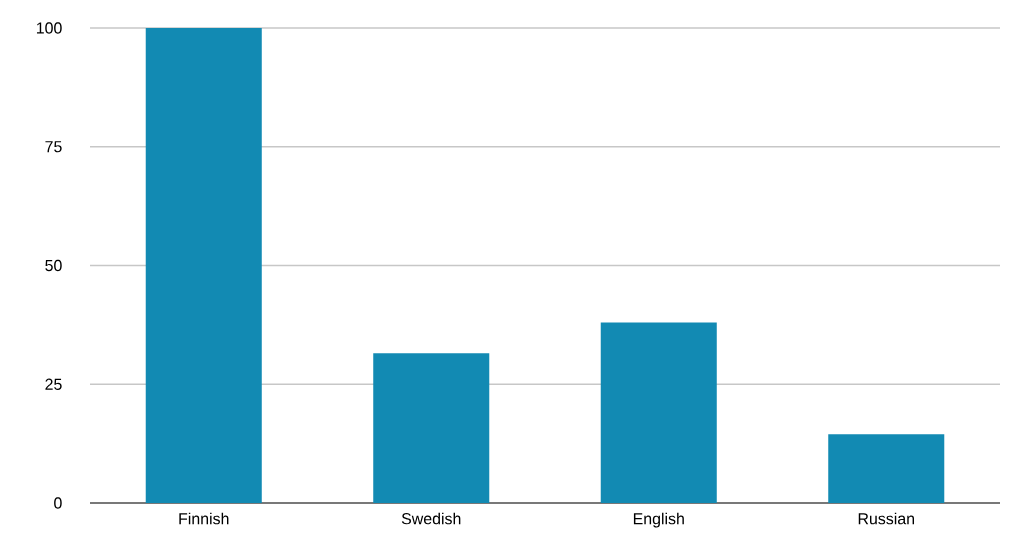 Image resolution: width=1012 pixels, height=554 pixels. I want to click on x-tick-label: Swedish, so click(431, 518).